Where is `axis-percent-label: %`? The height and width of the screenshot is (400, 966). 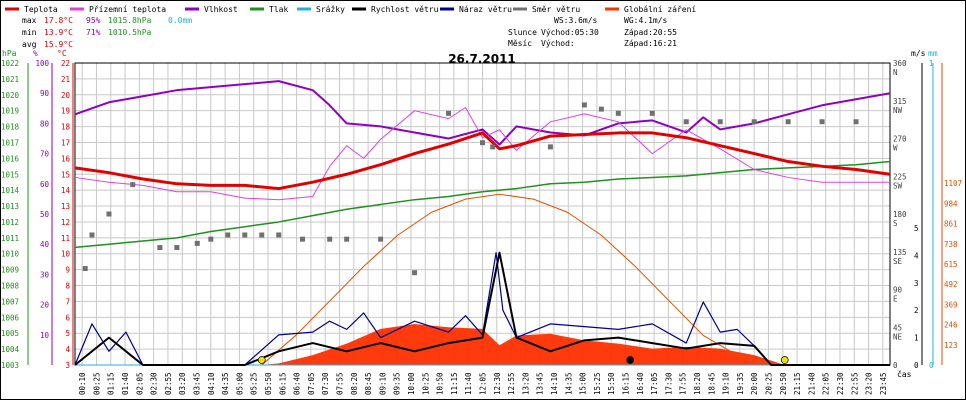 axis-percent-label: % is located at coordinates (35, 53).